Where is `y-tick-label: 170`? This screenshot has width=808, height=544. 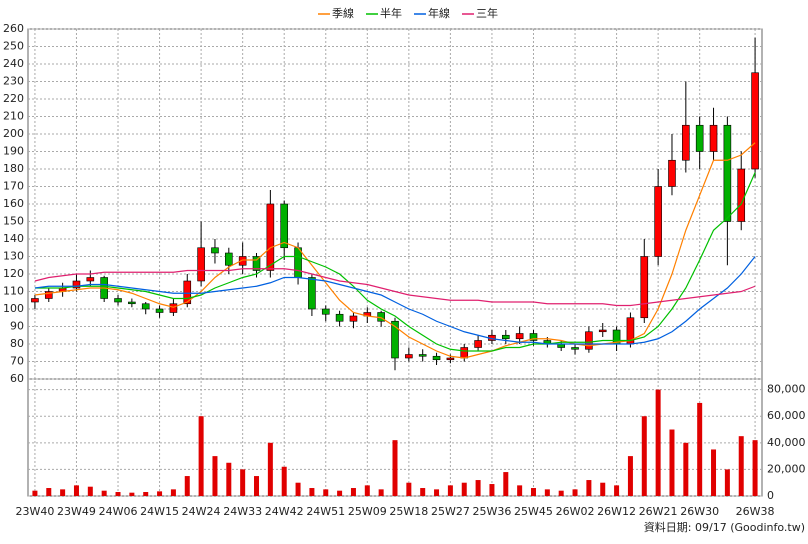
y-tick-label: 170 is located at coordinates (13, 186).